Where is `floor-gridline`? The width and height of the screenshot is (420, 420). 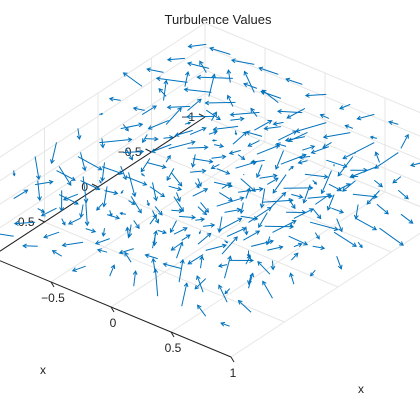 floor-gridline is located at coordinates (164, 272).